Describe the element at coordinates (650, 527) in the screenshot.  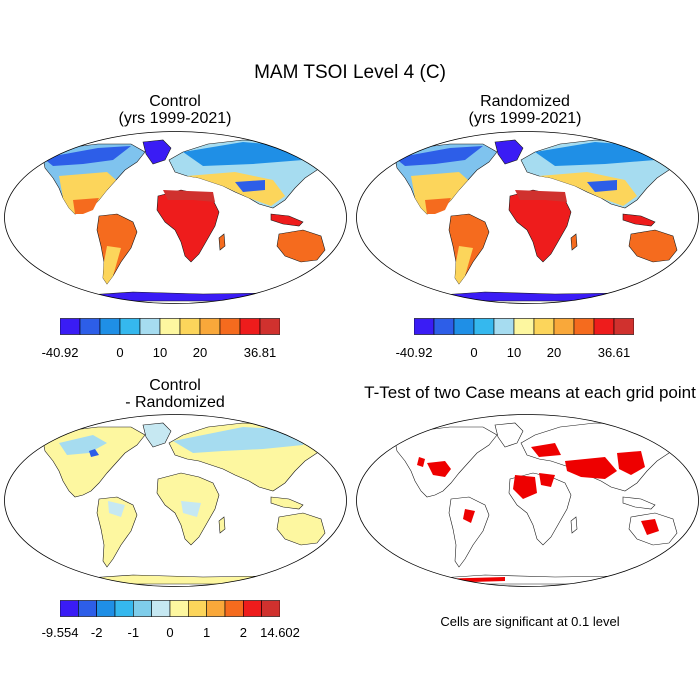
I see `mask-australia` at that location.